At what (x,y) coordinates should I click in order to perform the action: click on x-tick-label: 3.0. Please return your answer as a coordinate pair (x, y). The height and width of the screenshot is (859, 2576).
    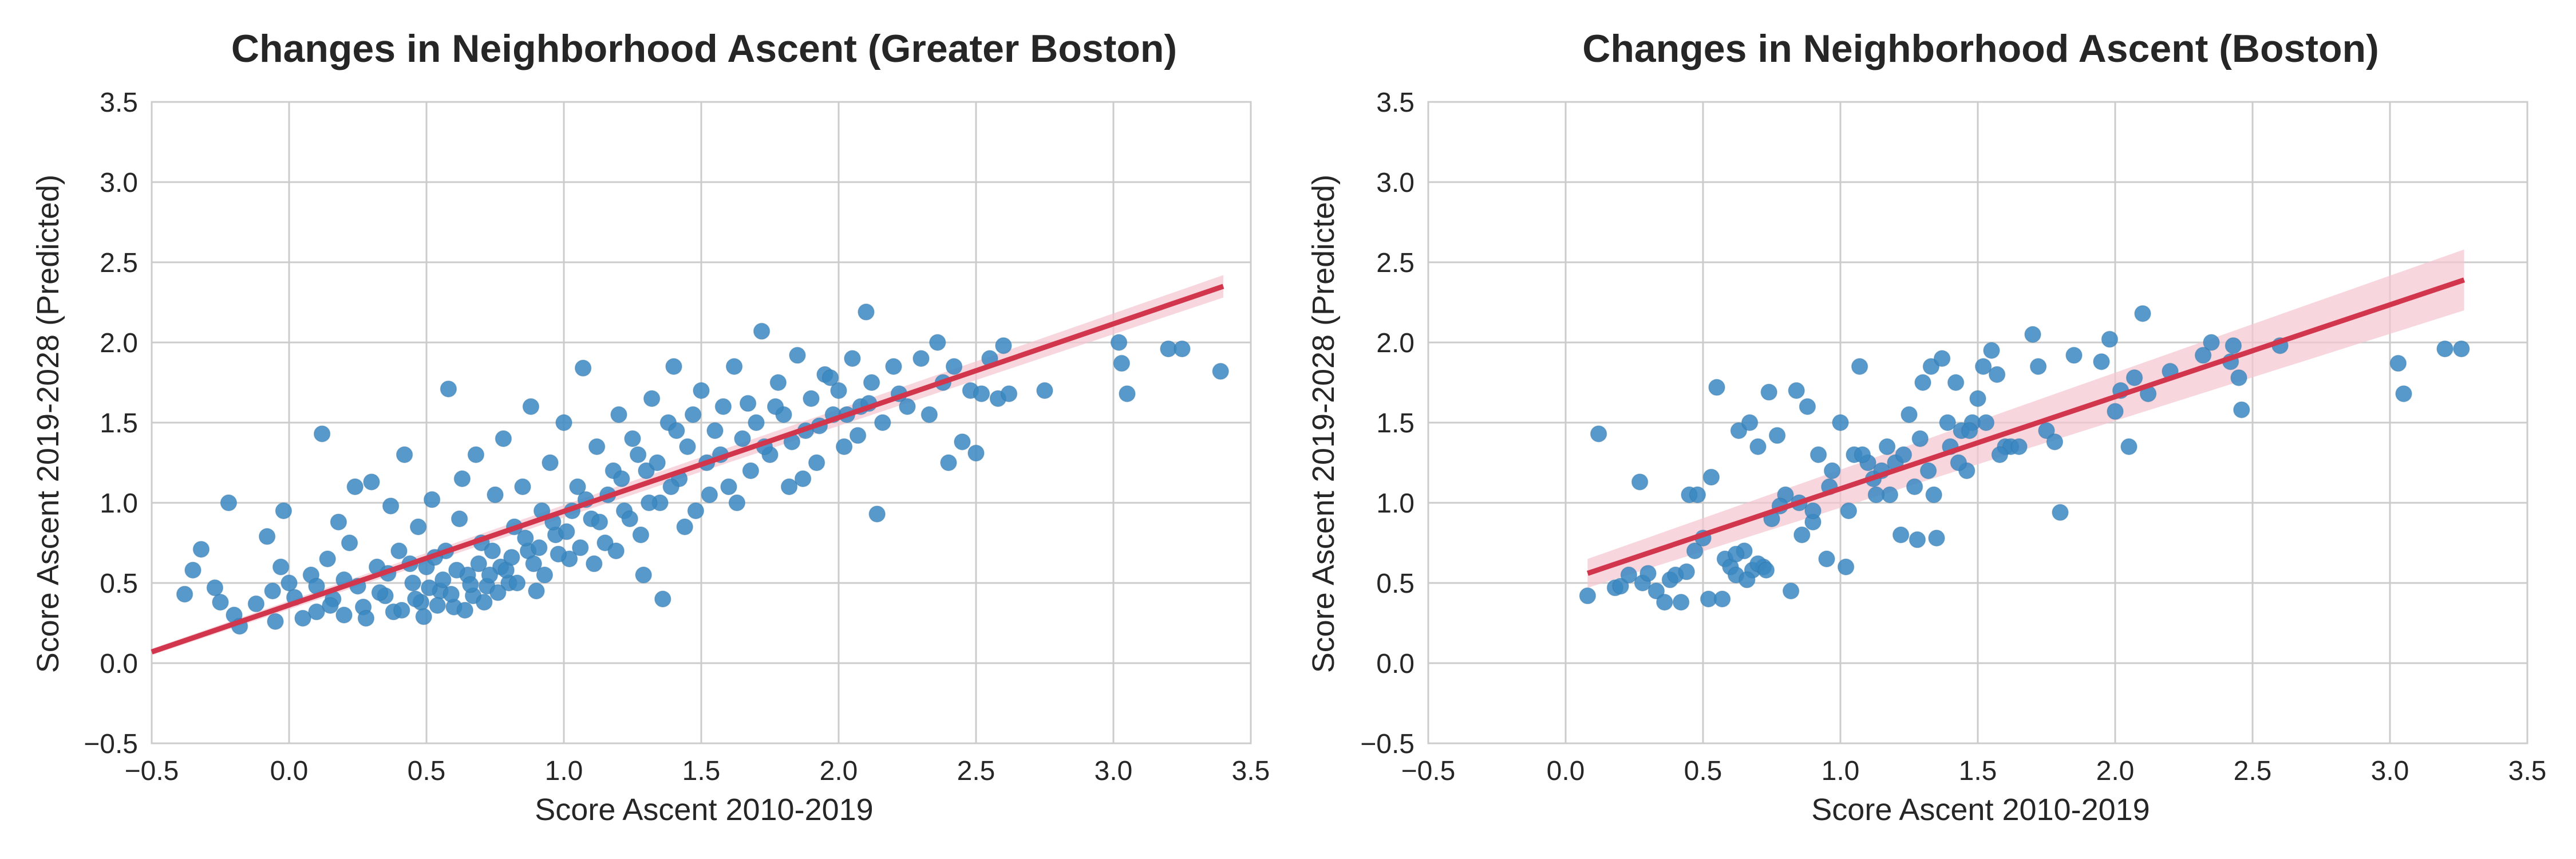
    Looking at the image, I should click on (2390, 771).